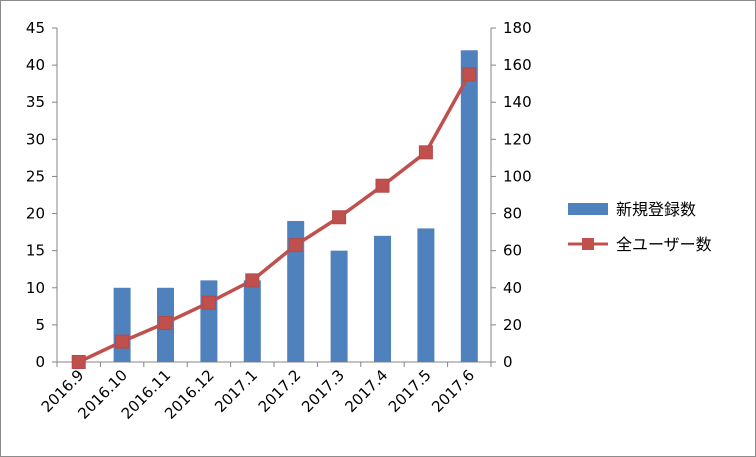 This screenshot has width=756, height=457. What do you see at coordinates (35, 102) in the screenshot?
I see `left-y-tick-label: 35` at bounding box center [35, 102].